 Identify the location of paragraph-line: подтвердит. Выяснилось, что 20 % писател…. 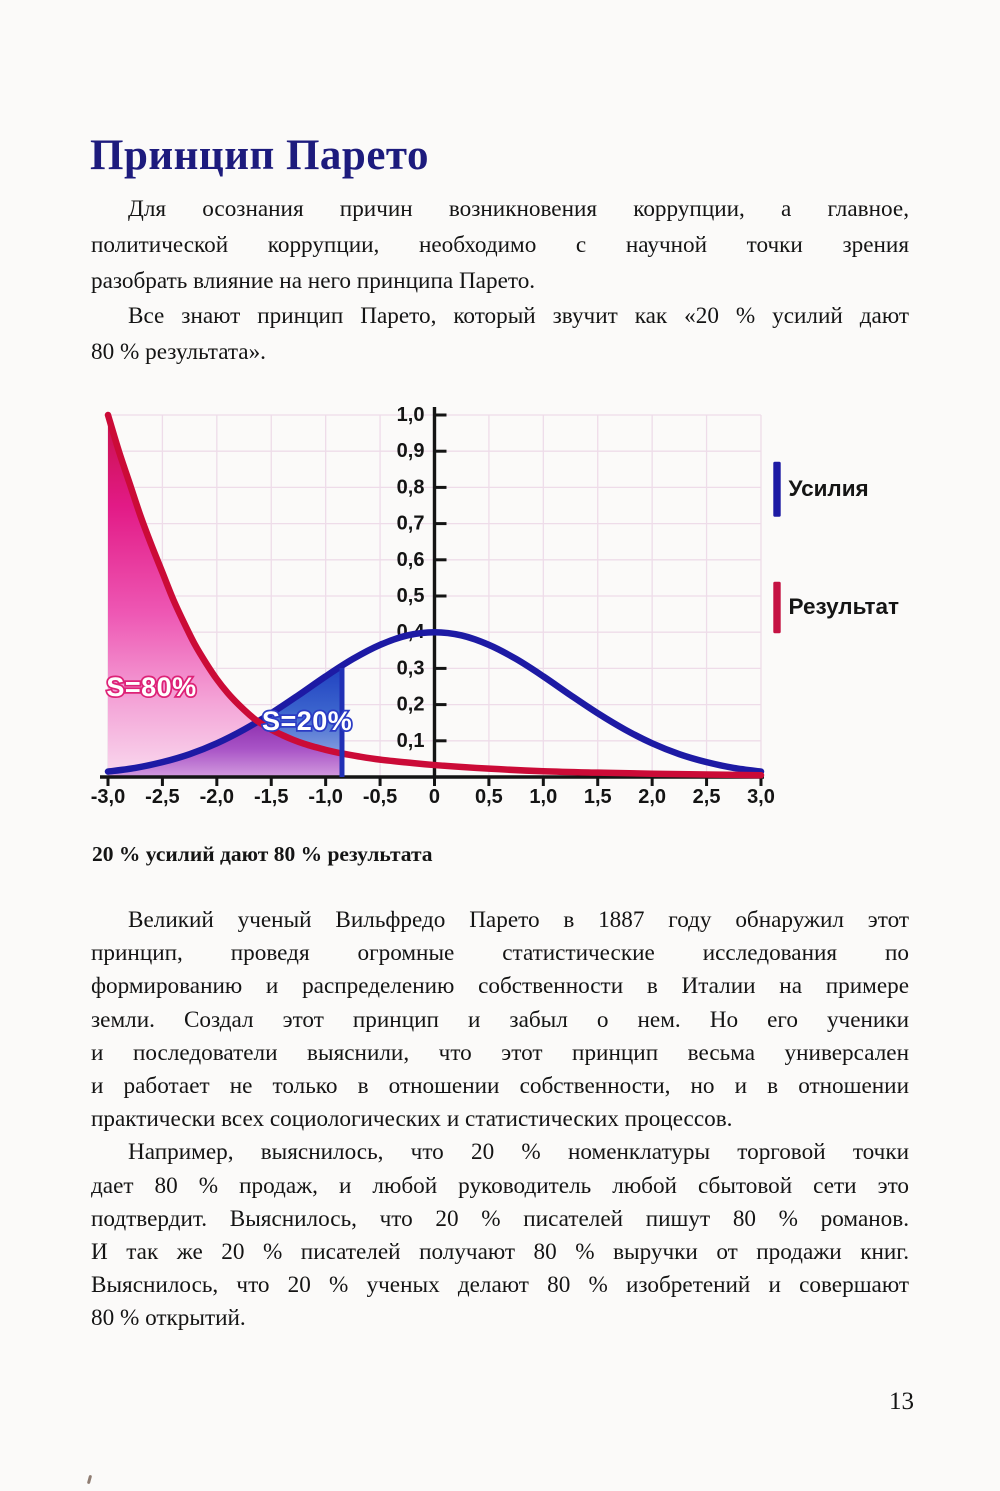
(500, 1218).